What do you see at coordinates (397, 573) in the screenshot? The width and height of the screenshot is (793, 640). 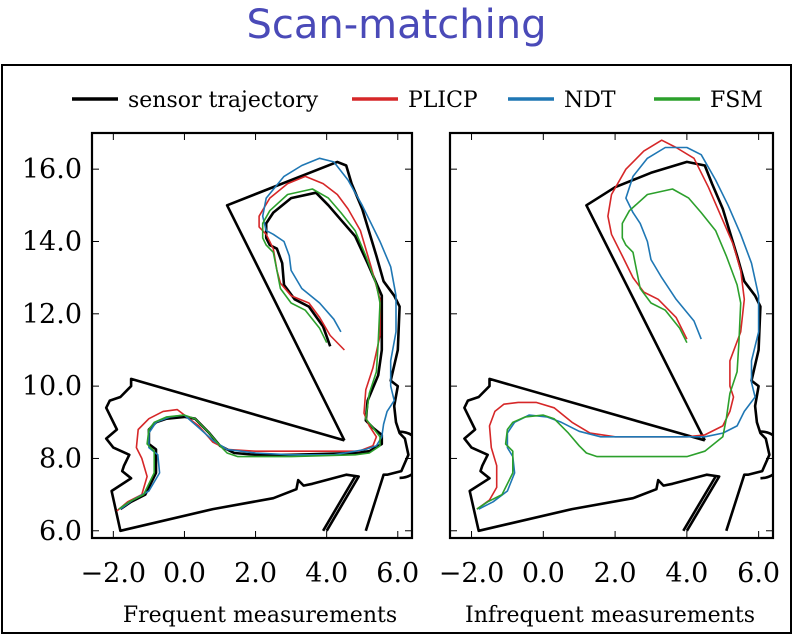 I see `x-tick-label-frequent-4: 6.0` at bounding box center [397, 573].